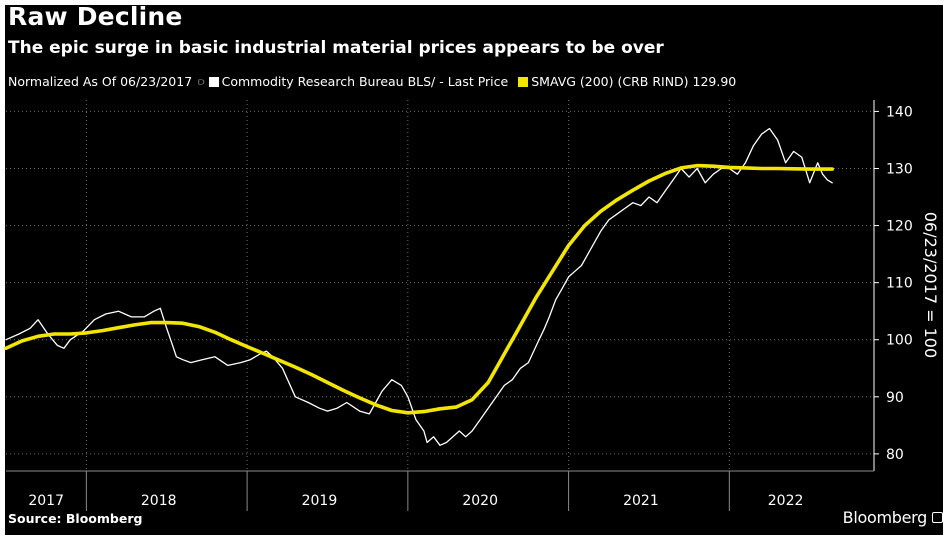  What do you see at coordinates (46, 501) in the screenshot?
I see `x-tick-label: 2017` at bounding box center [46, 501].